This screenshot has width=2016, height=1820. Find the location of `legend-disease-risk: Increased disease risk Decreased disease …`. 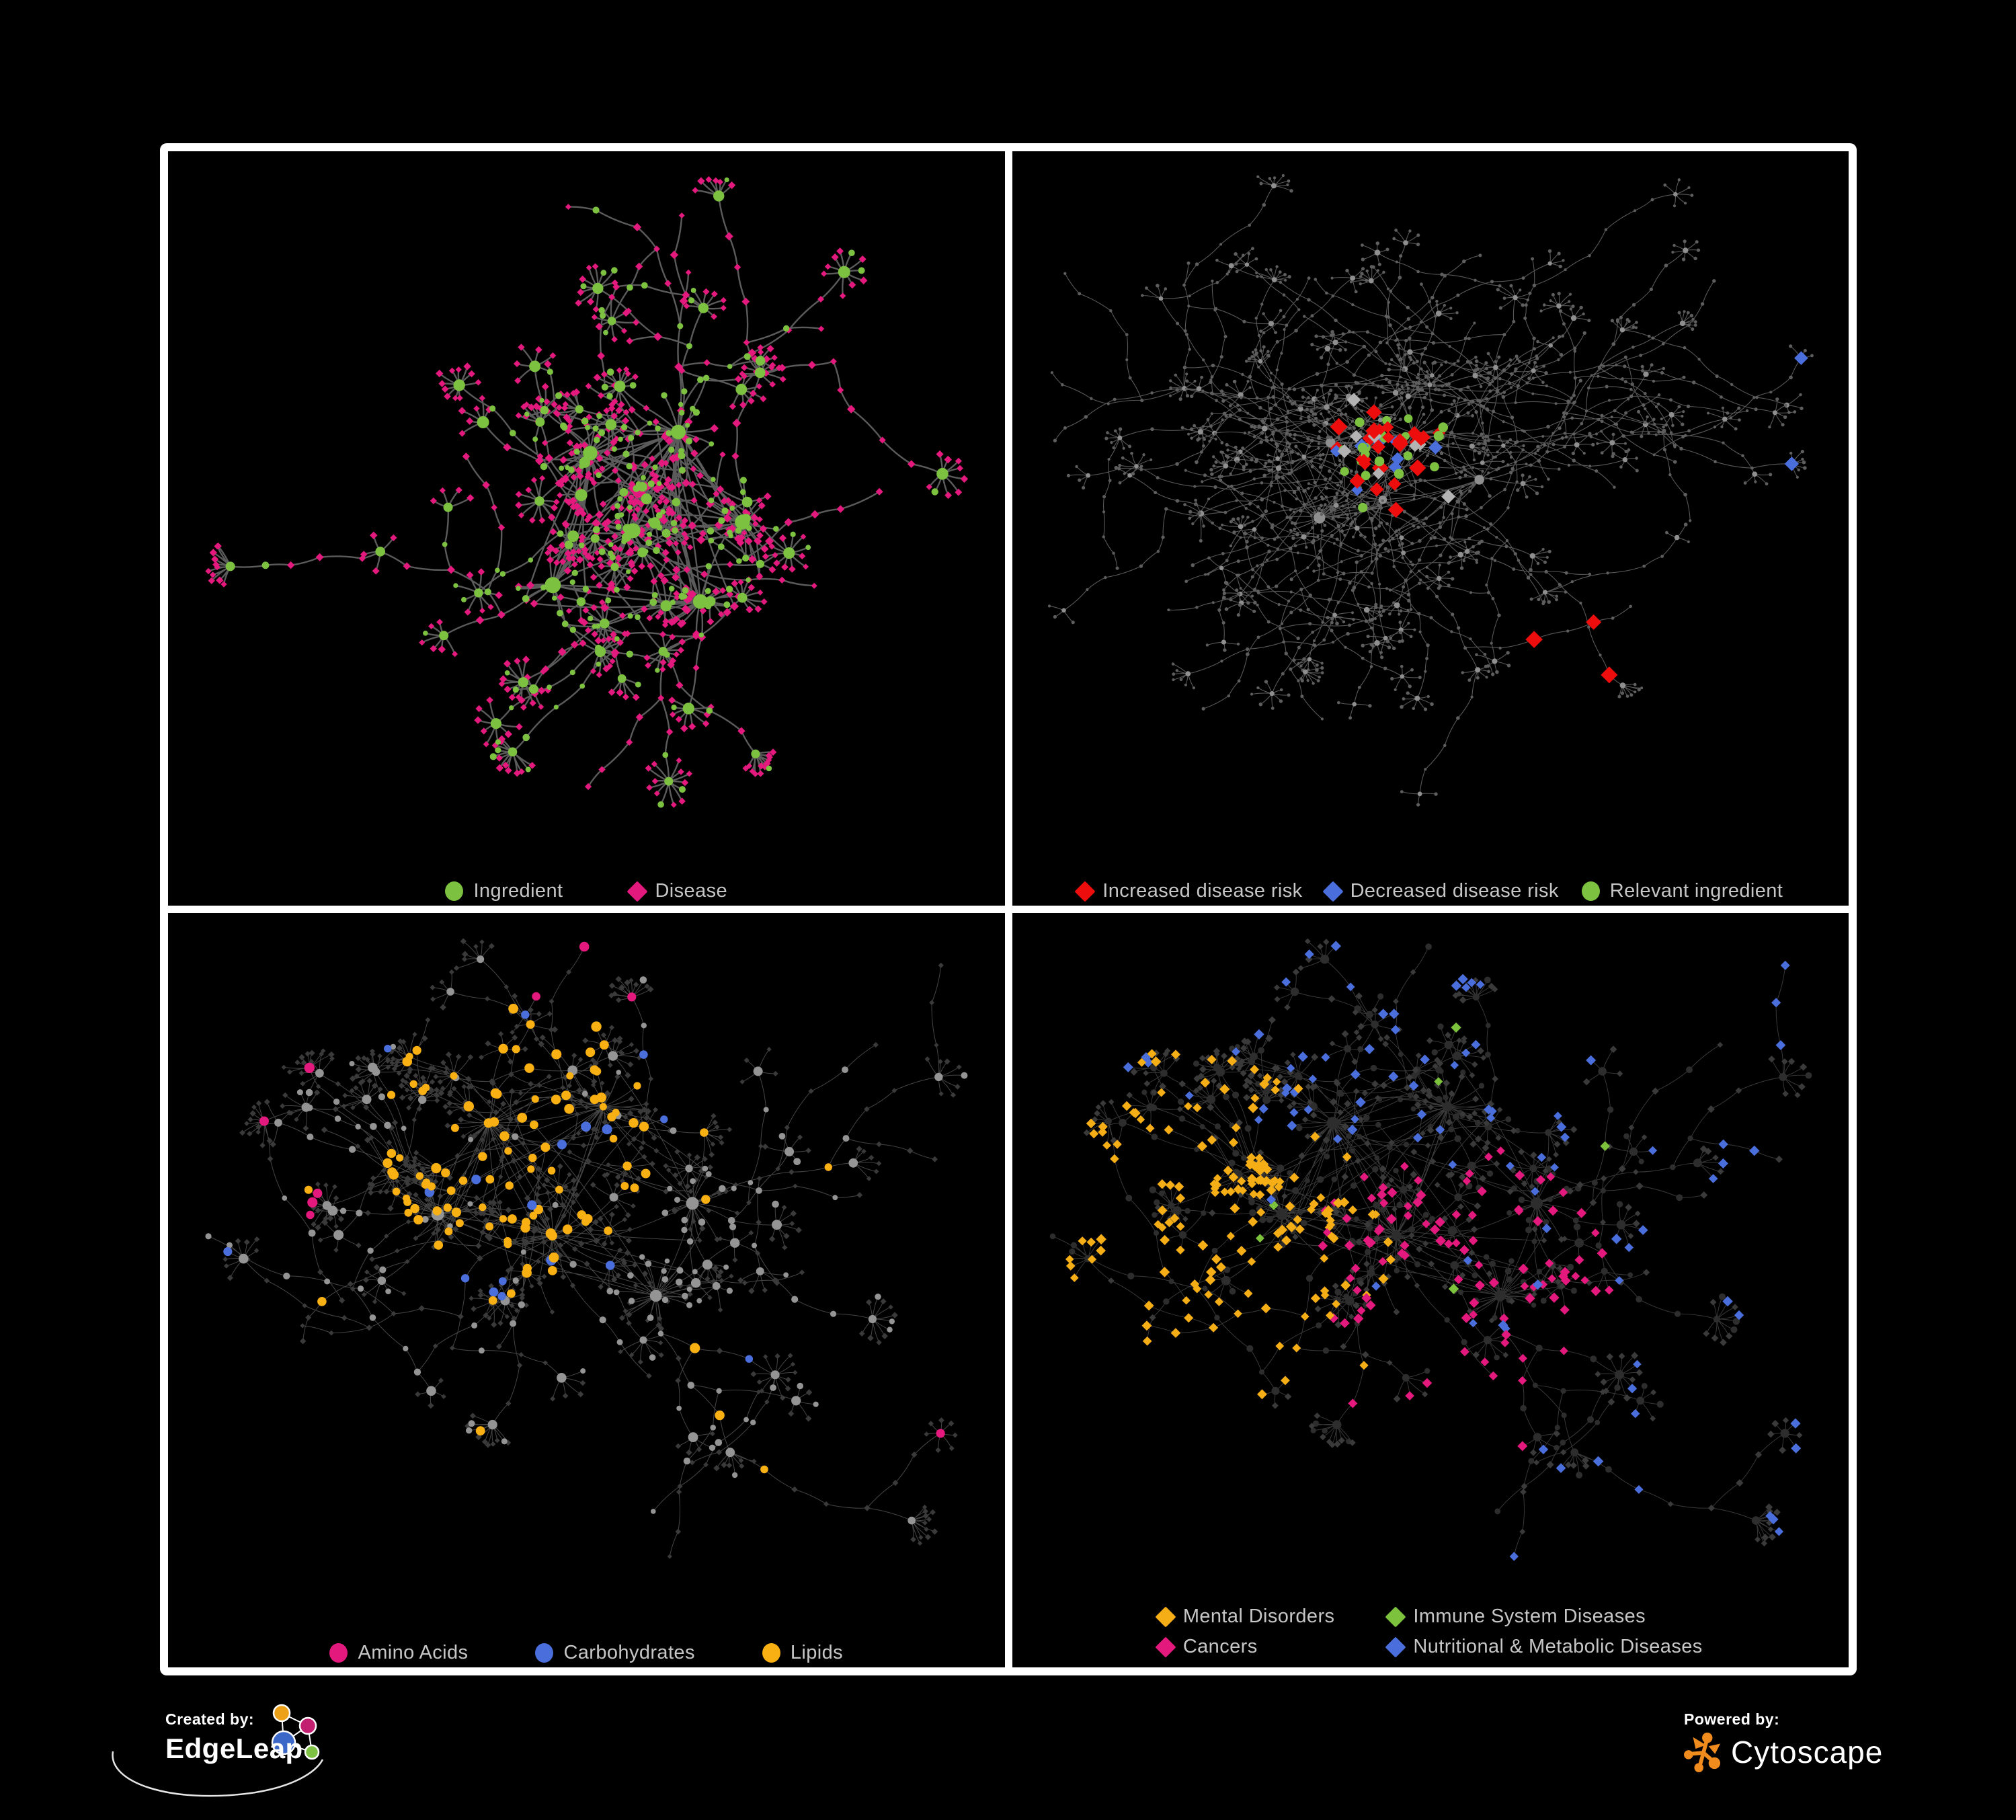

legend-disease-risk: Increased disease risk Decreased disease … is located at coordinates (1430, 891).